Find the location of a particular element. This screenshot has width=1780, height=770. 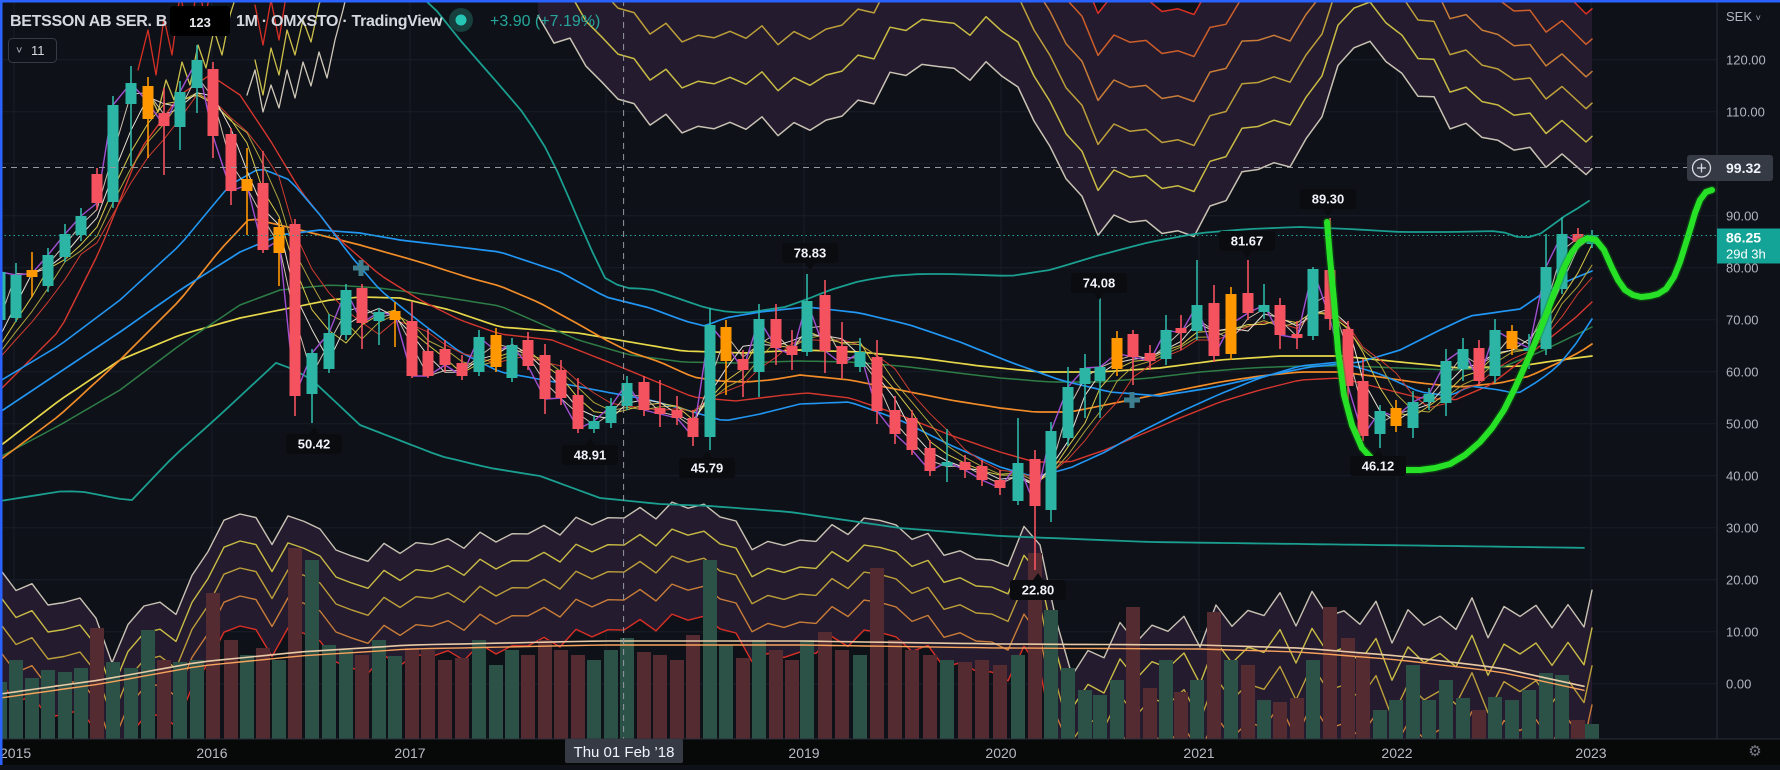

svg-text: 20.00 is located at coordinates (1742, 579).